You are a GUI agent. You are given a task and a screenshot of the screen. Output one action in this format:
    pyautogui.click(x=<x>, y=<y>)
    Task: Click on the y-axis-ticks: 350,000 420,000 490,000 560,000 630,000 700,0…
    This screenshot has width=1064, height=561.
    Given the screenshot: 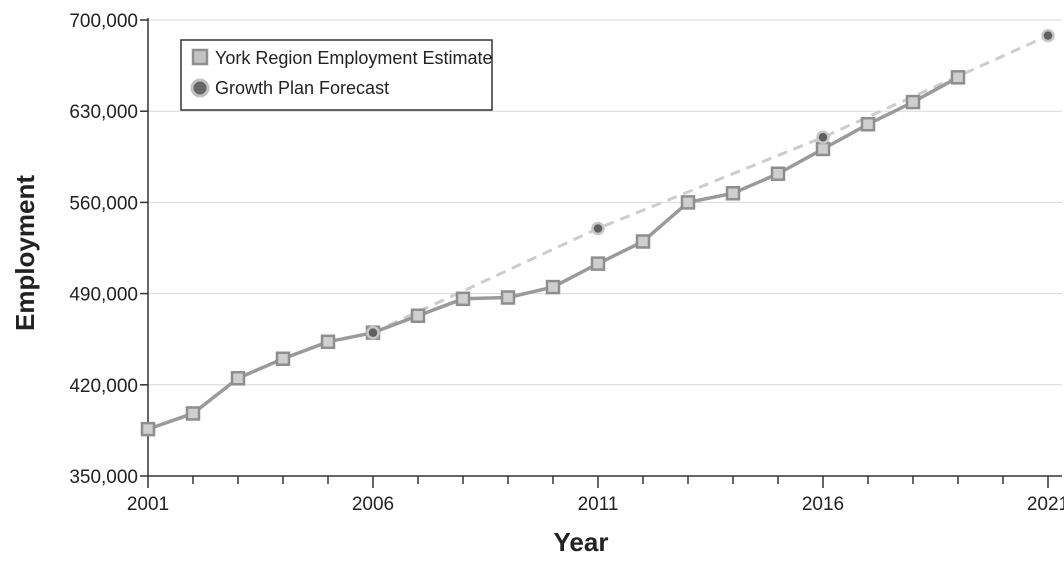 What is the action you would take?
    pyautogui.click(x=108, y=249)
    